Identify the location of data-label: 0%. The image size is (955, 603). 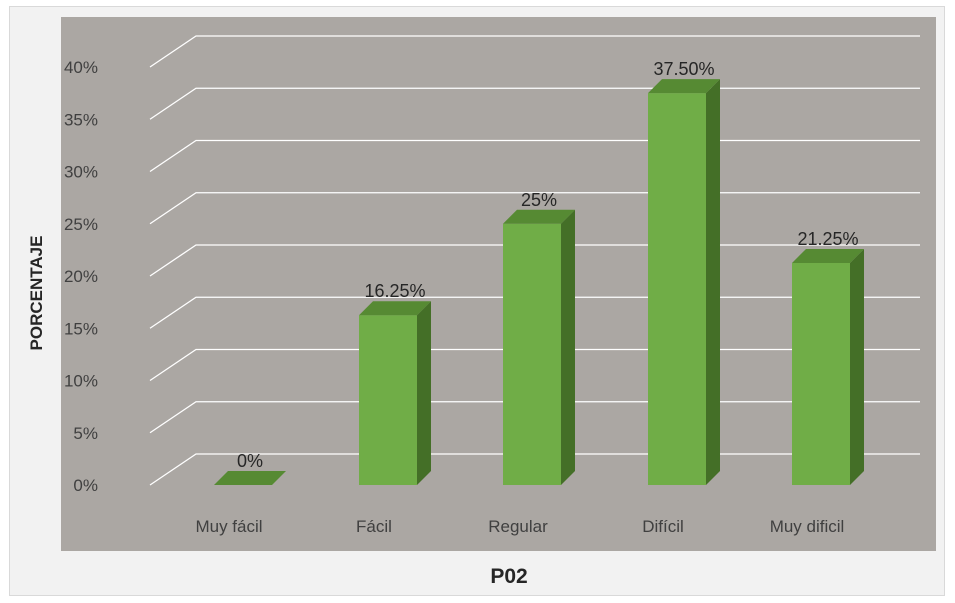
(250, 461).